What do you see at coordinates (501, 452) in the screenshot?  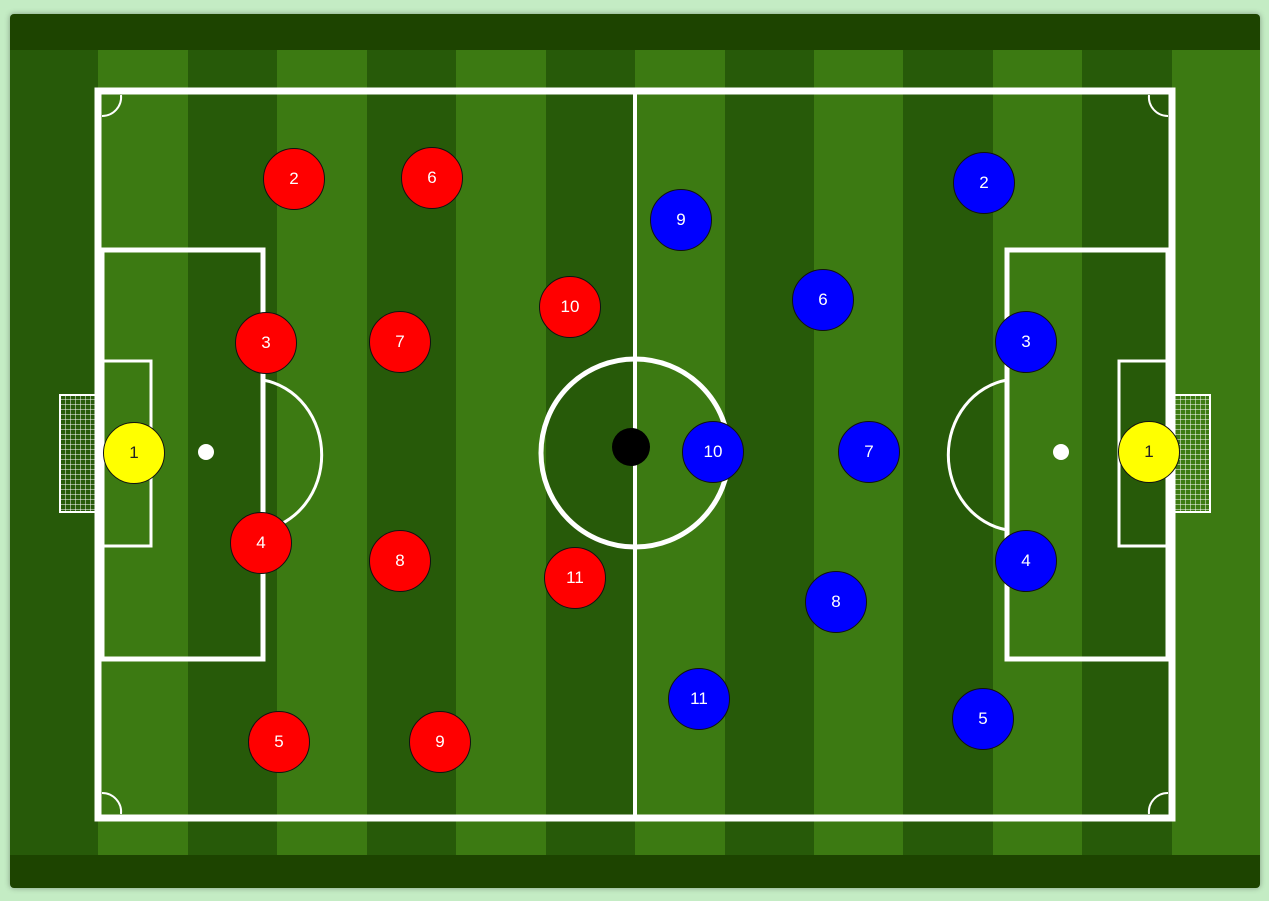 I see `grass-stripe` at bounding box center [501, 452].